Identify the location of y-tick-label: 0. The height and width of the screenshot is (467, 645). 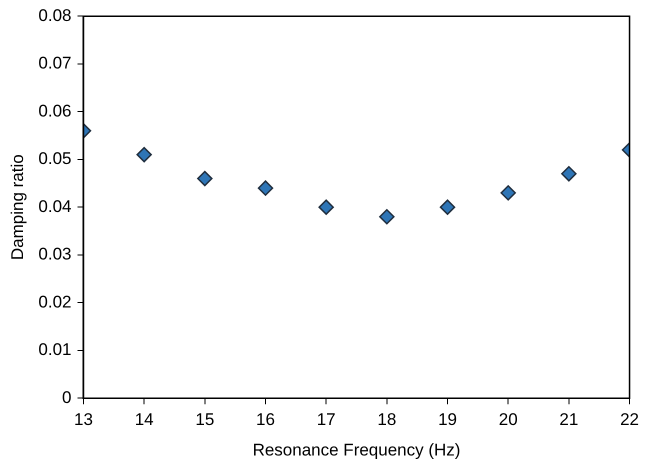
(67, 397).